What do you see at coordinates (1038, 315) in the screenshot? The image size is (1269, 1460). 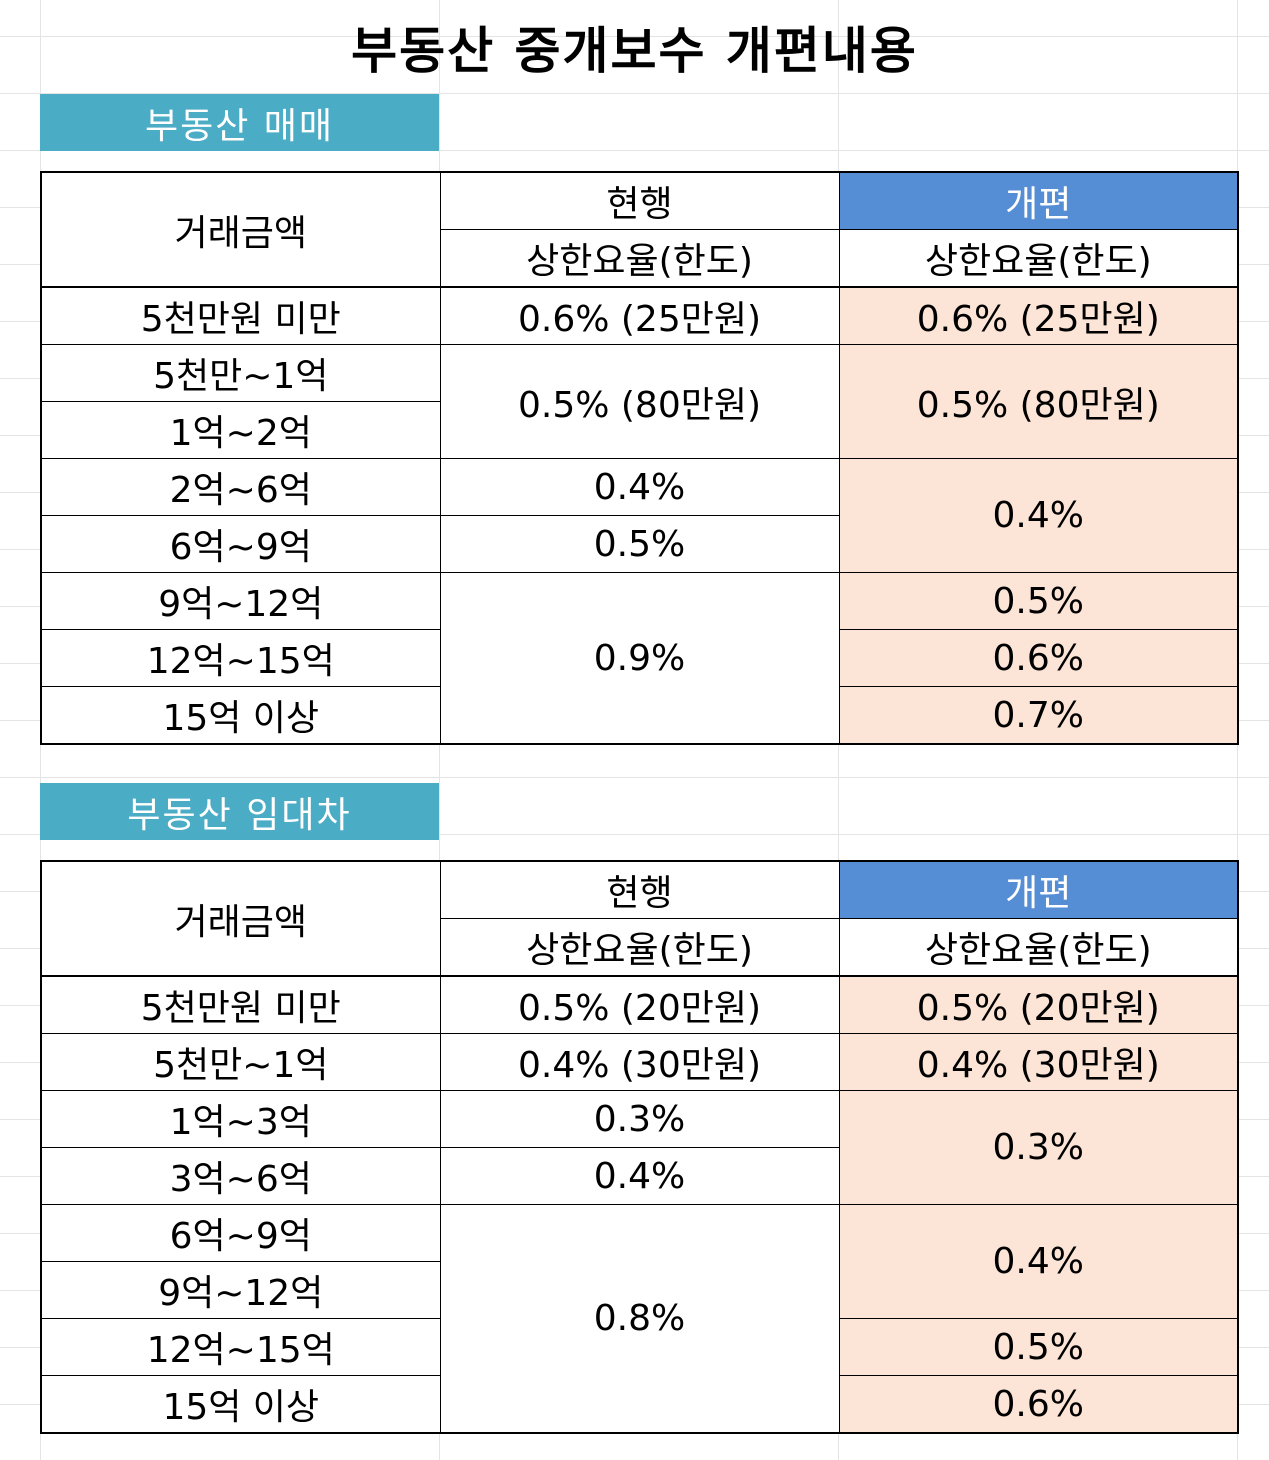 I see `revised-rate-cell: 0.6% (25만원)` at bounding box center [1038, 315].